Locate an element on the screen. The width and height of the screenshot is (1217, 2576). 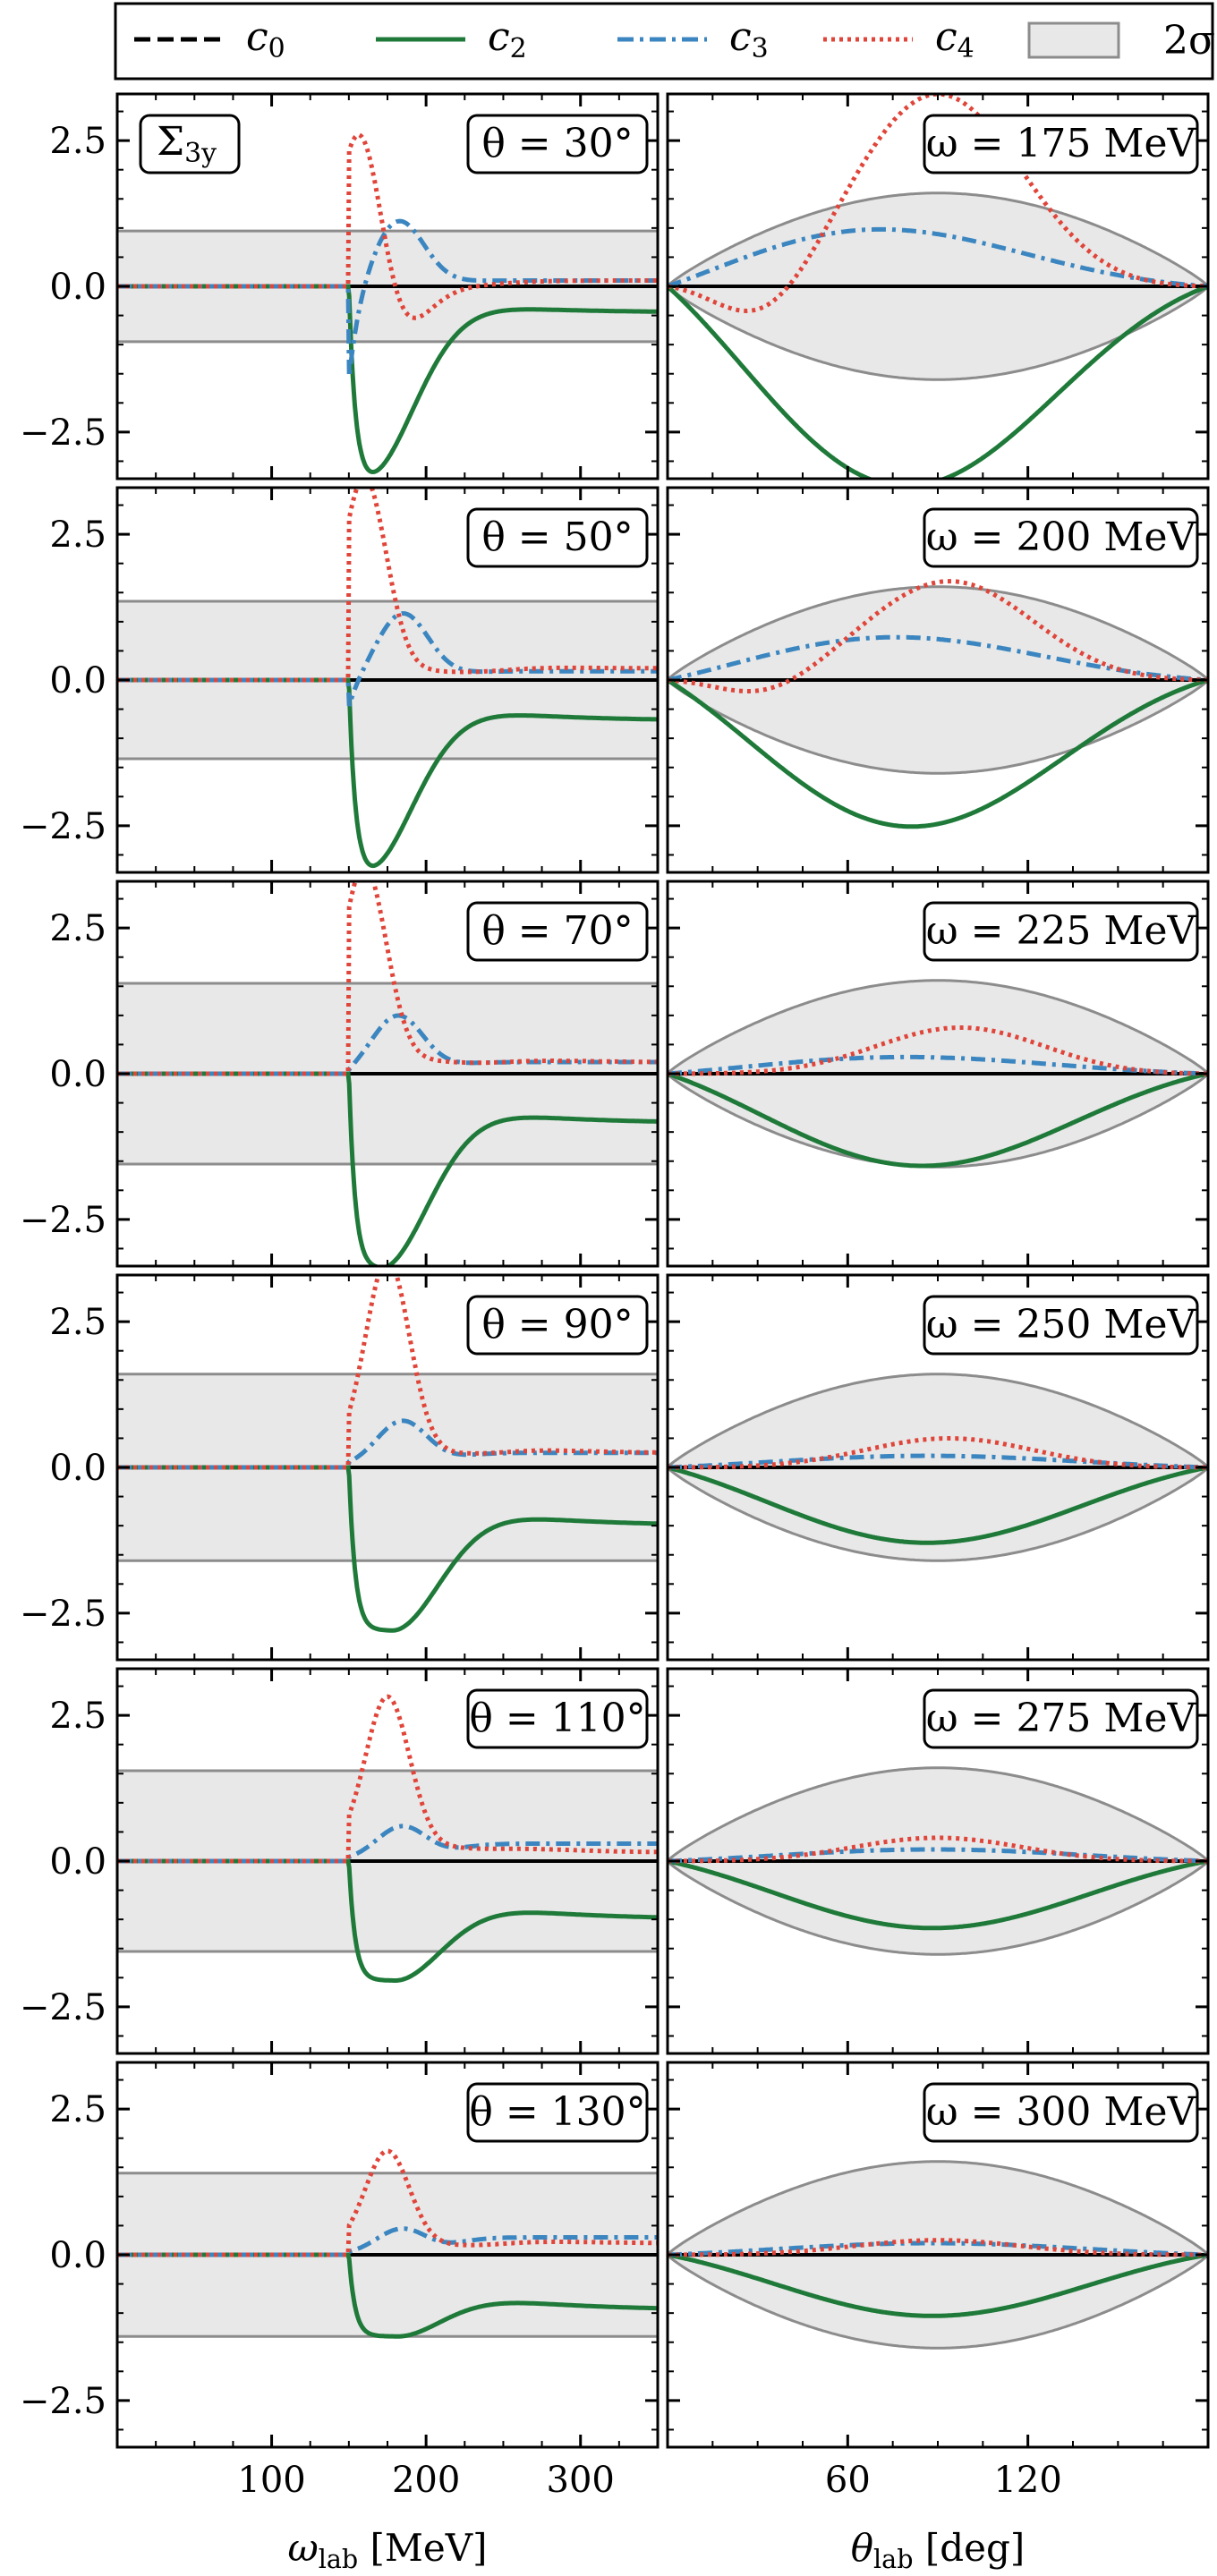
panel-left-2: 2.5 0.0 −2.5 θ = 50° is located at coordinates (340, 680).